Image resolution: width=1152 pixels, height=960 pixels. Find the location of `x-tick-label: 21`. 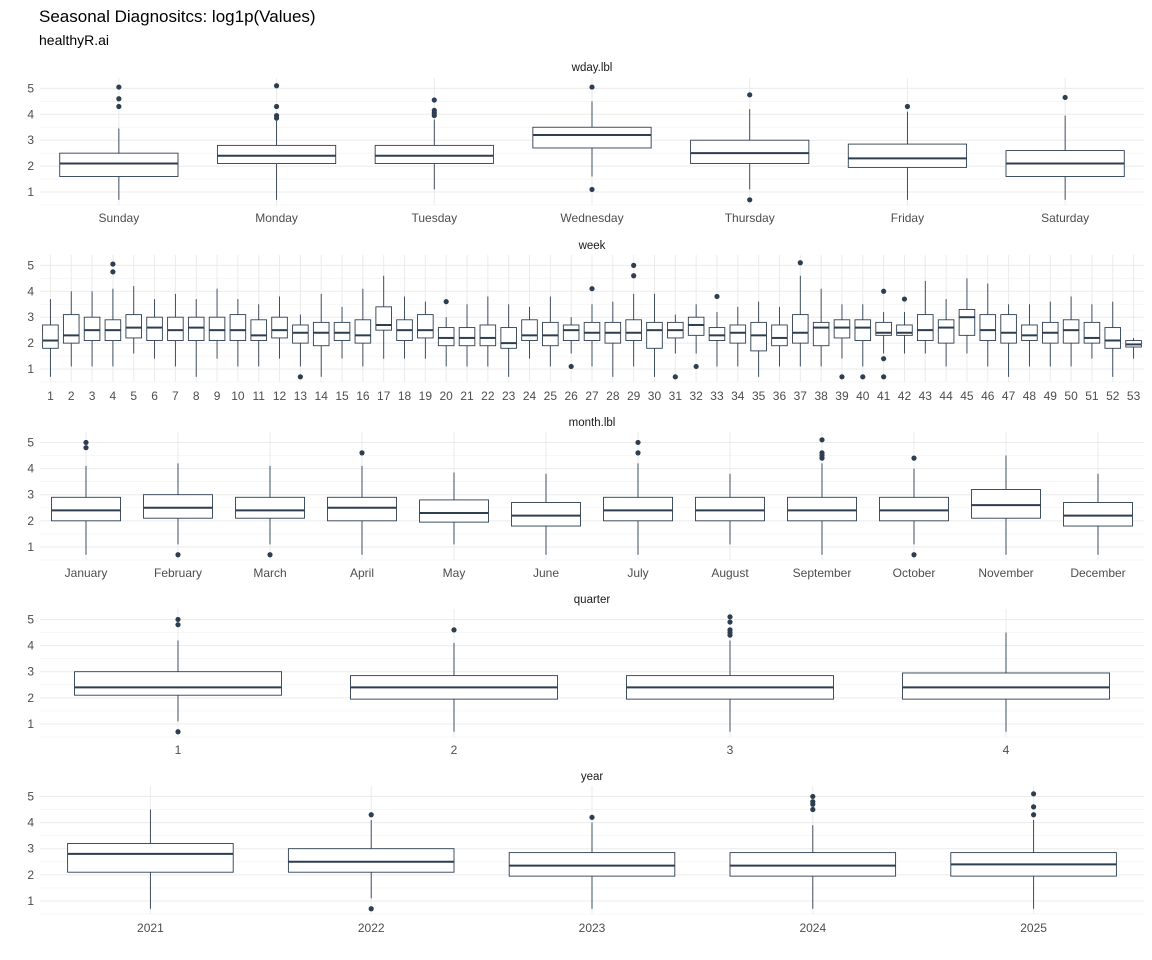

x-tick-label: 21 is located at coordinates (467, 396).